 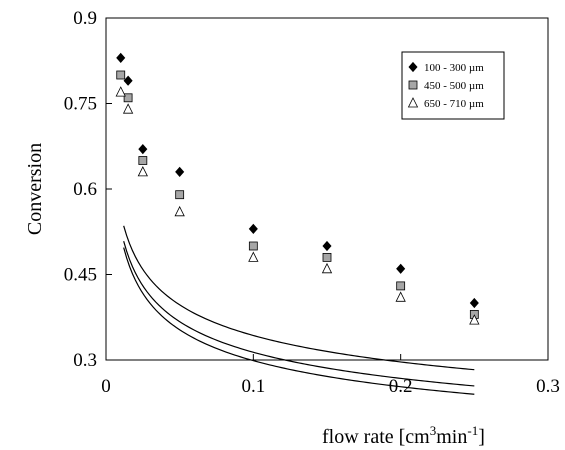 I want to click on x-axis-title: flow rate [cm3min-1], so click(x=403, y=435).